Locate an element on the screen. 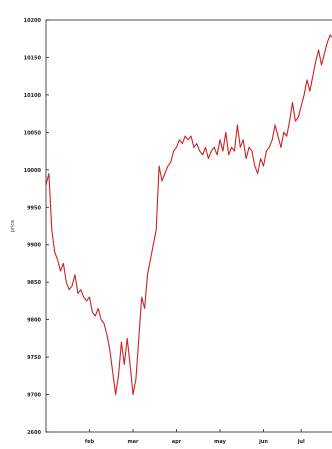  y-tick-label: 10200 is located at coordinates (33, 21).